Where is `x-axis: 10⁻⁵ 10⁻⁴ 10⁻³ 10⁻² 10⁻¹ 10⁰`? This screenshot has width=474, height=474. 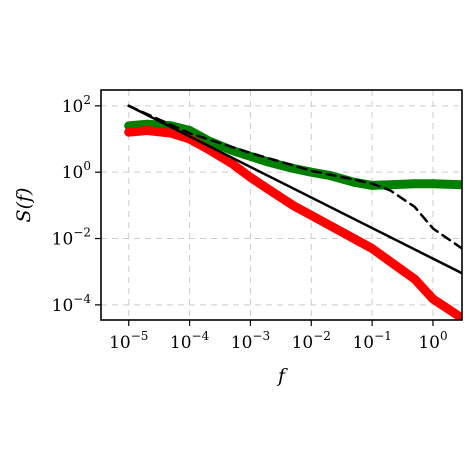
x-axis: 10⁻⁵ 10⁻⁴ 10⁻³ 10⁻² 10⁻¹ 10⁰ is located at coordinates (278, 336).